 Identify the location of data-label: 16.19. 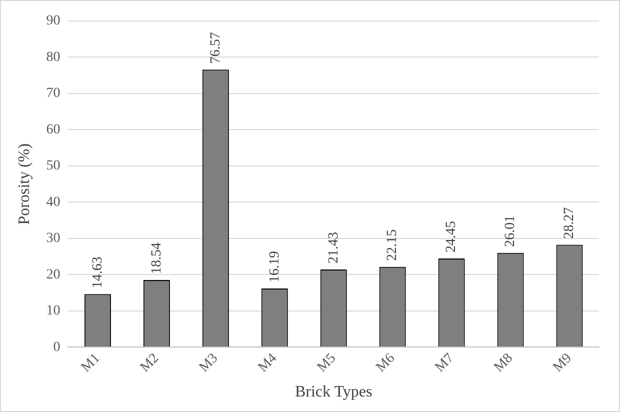
(274, 266).